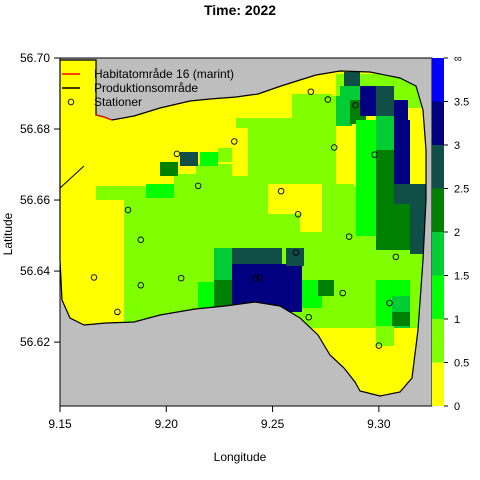 The width and height of the screenshot is (480, 480). Describe the element at coordinates (461, 190) in the screenshot. I see `colorbar-tick-label: 2.5` at that location.